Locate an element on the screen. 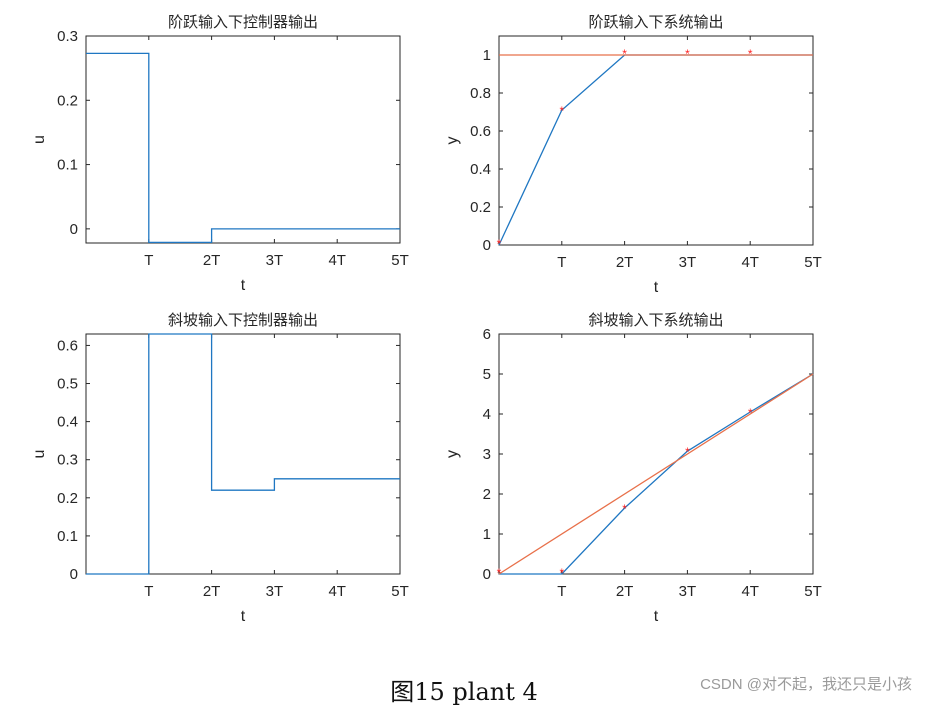  y-tick-label: 4 is located at coordinates (487, 414).